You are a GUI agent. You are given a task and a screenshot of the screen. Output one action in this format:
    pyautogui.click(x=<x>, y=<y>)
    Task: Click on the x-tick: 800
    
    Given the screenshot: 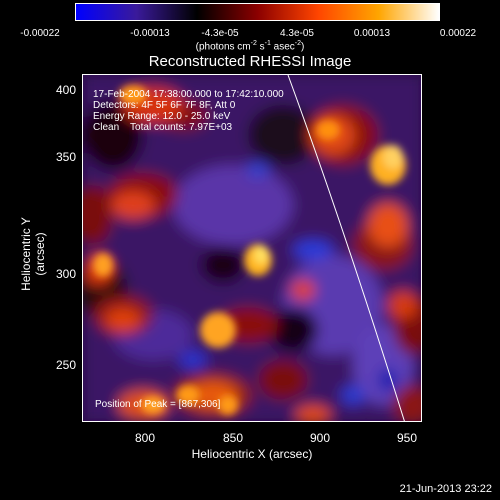 What is the action you would take?
    pyautogui.click(x=145, y=438)
    